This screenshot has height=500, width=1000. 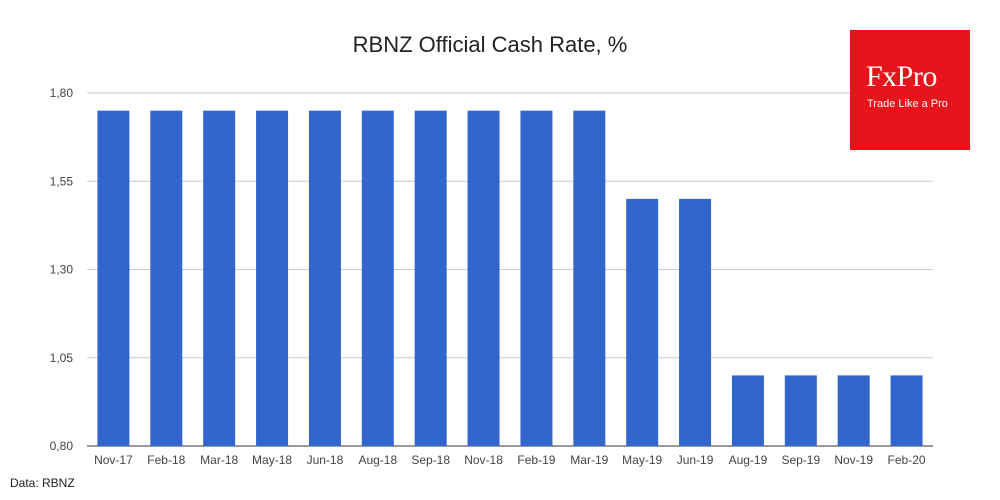 I want to click on y-tick-label: 1,55, so click(x=62, y=181).